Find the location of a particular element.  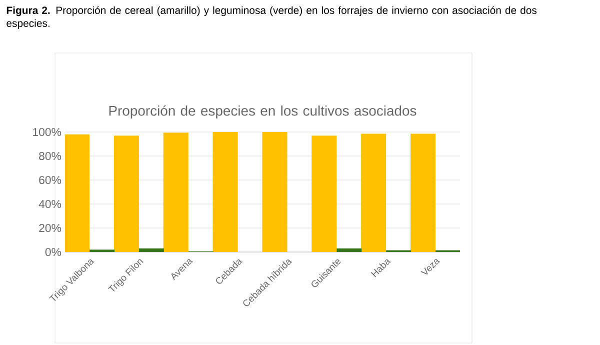

y-tick-label: 80% is located at coordinates (50, 156).